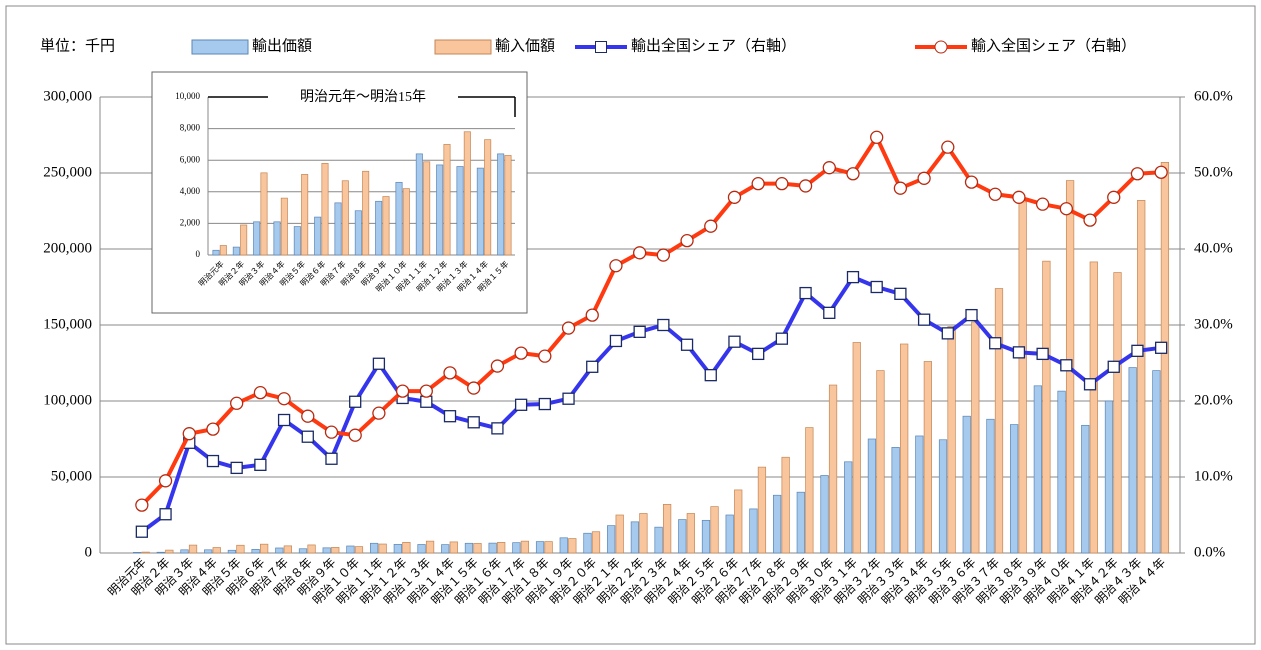 The height and width of the screenshot is (650, 1261). I want to click on y-tick-label: 10,000, so click(187, 96).